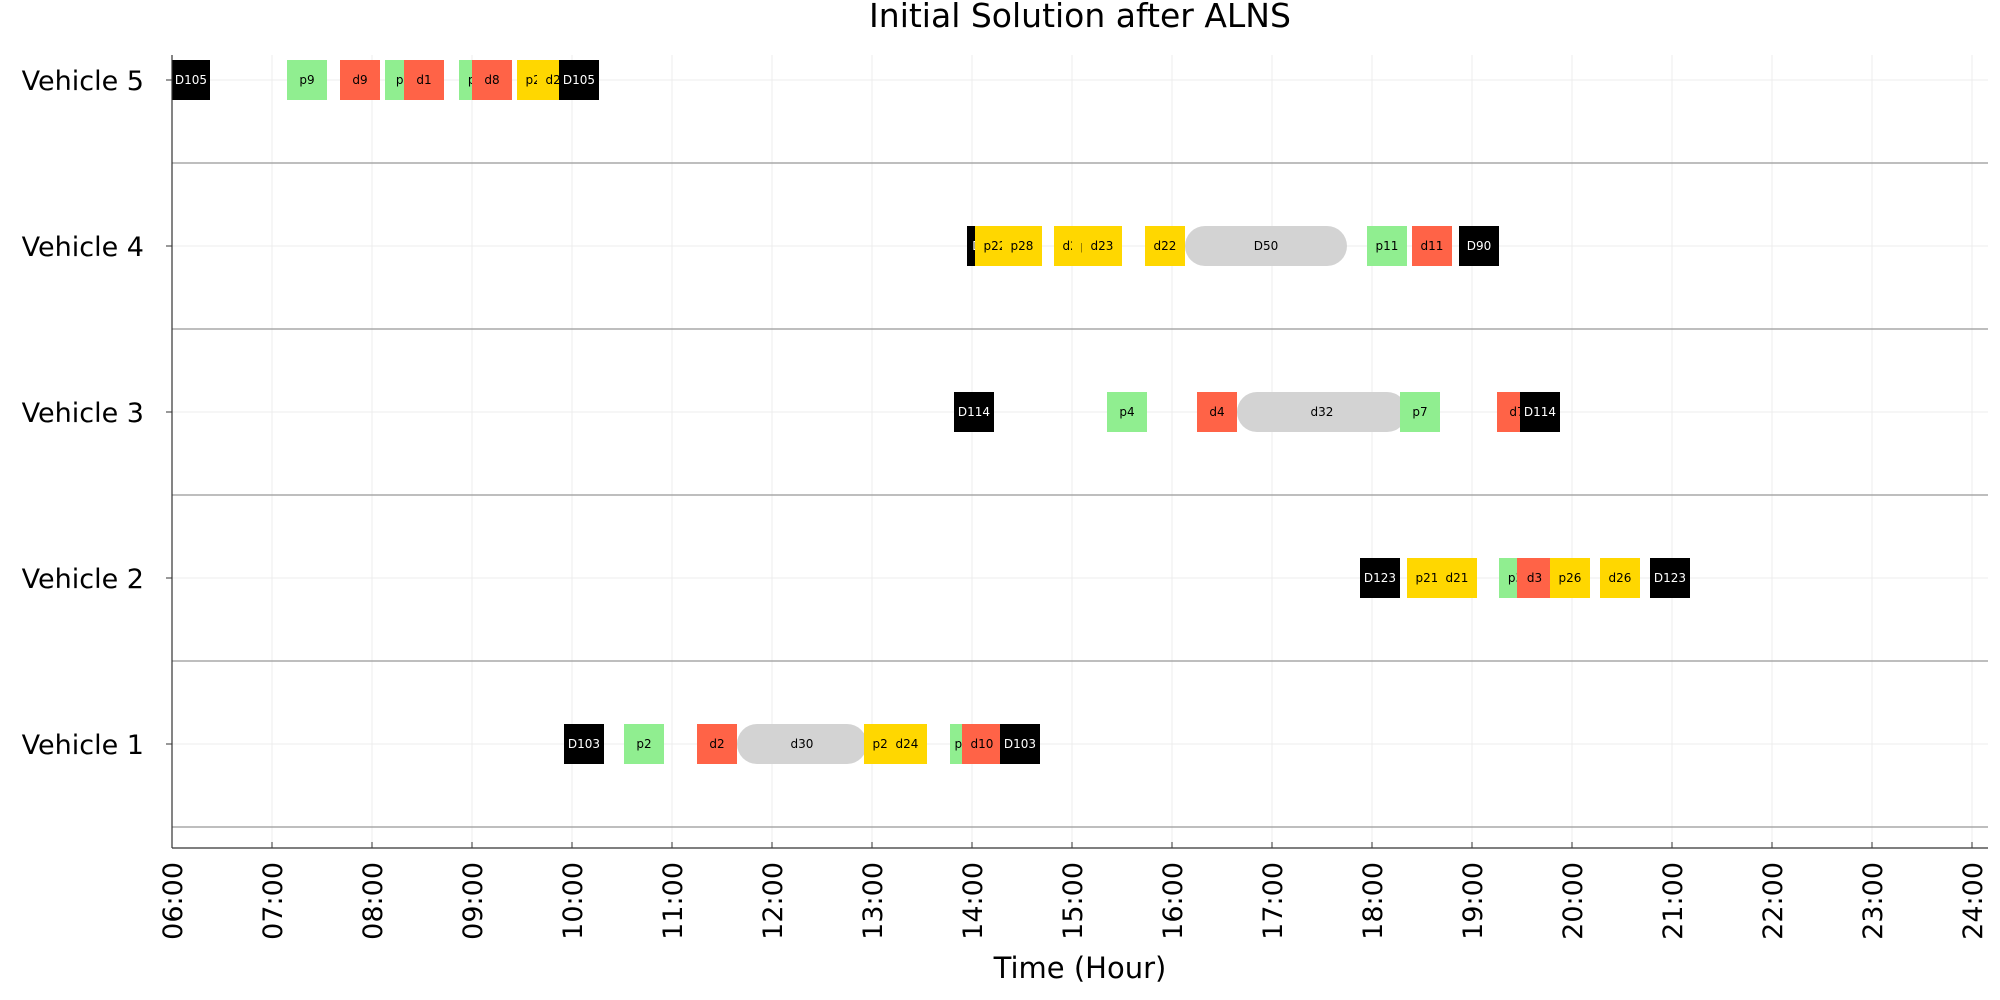  I want to click on x-tick-label: 20:00, so click(1573, 901).